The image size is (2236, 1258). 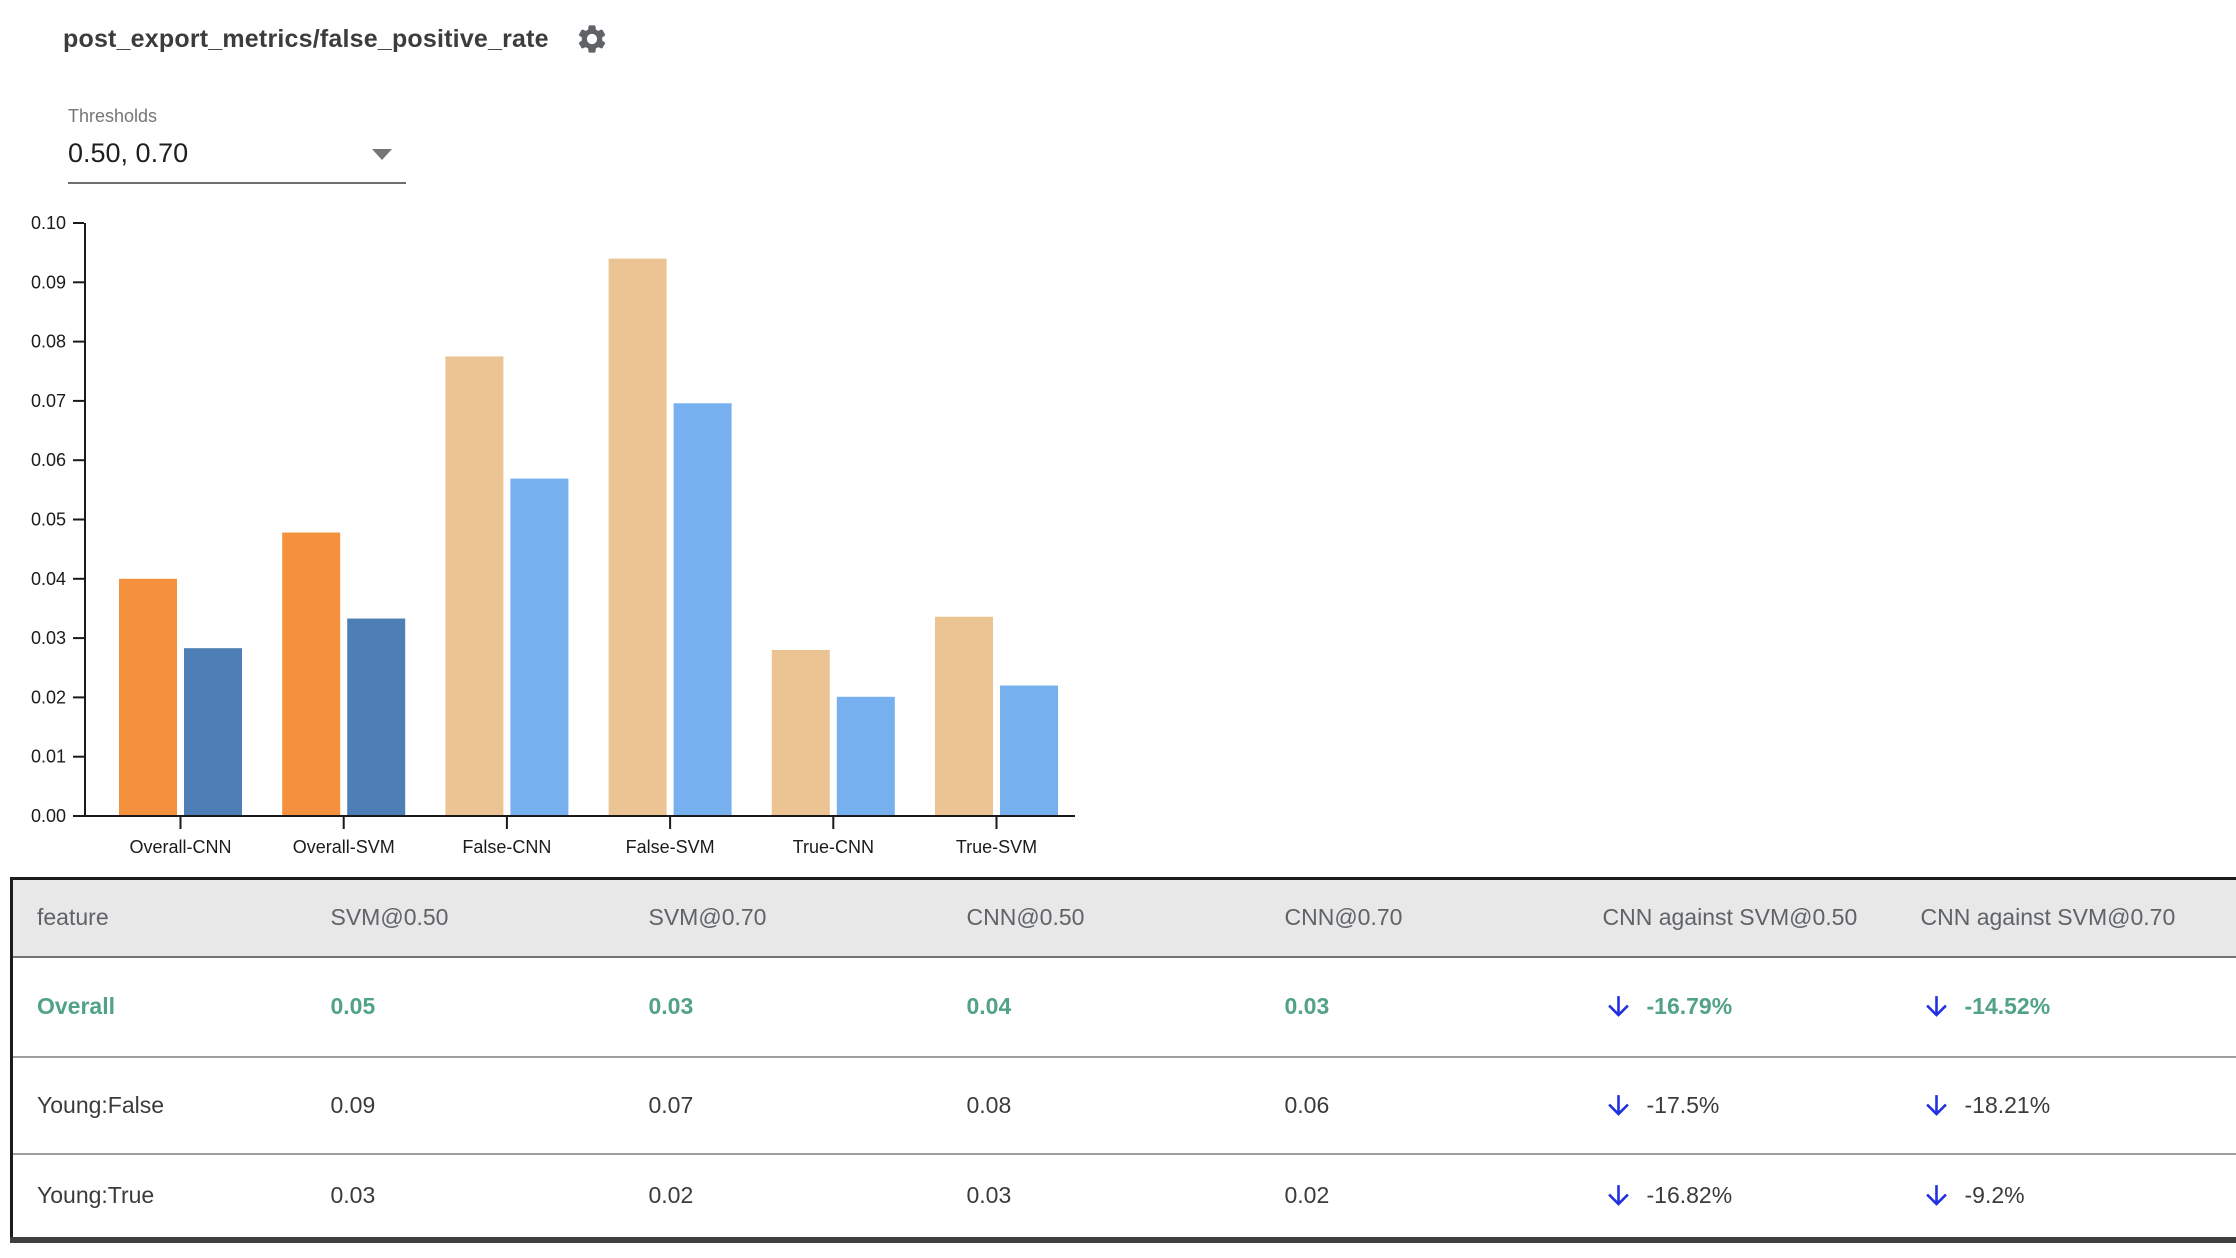 What do you see at coordinates (128, 153) in the screenshot?
I see `thresholds-value: 0.50, 0.70` at bounding box center [128, 153].